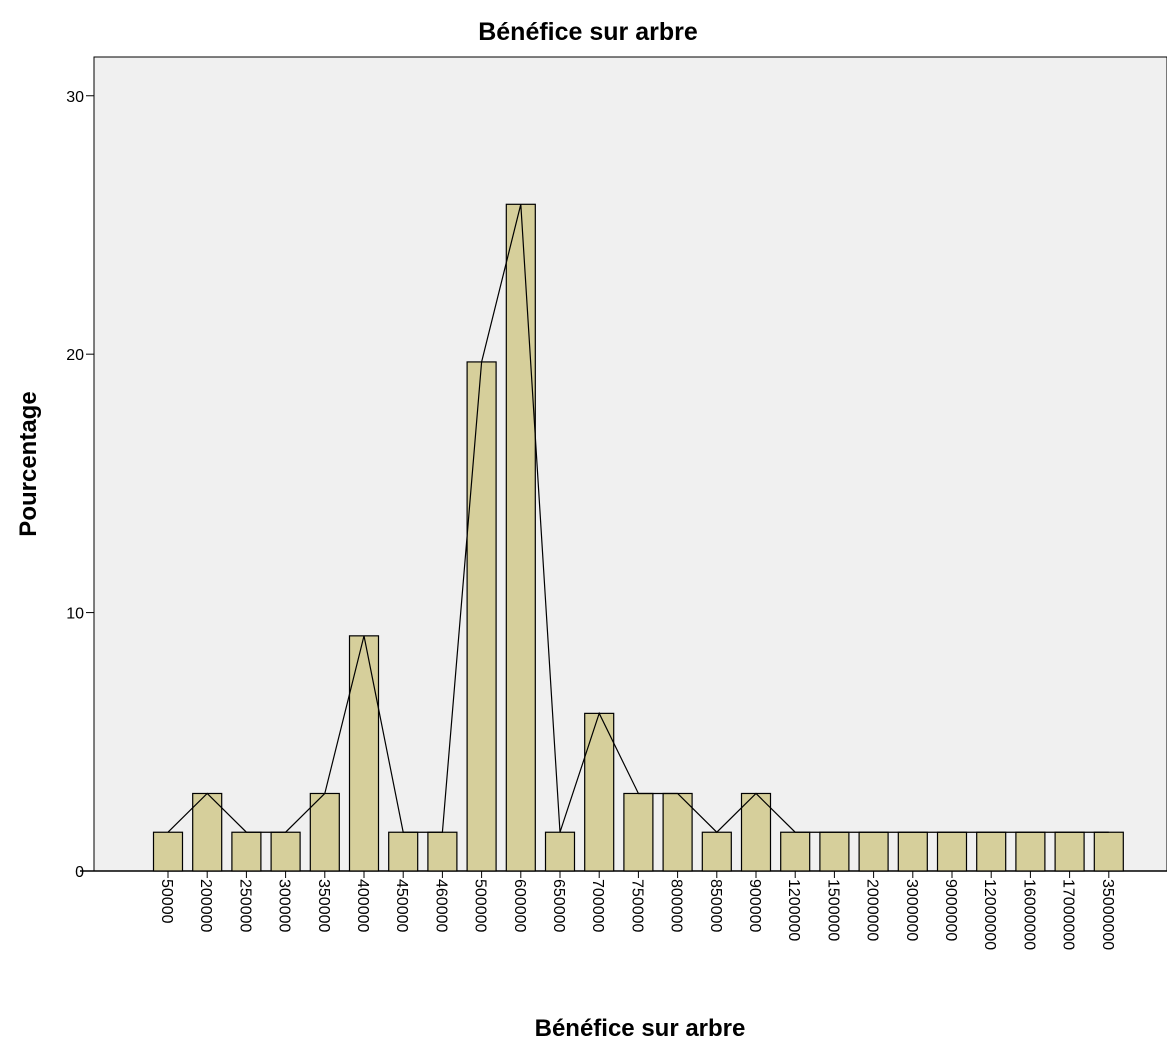 This screenshot has height=1039, width=1167. What do you see at coordinates (754, 905) in the screenshot?
I see `x-tick-label: 900000` at bounding box center [754, 905].